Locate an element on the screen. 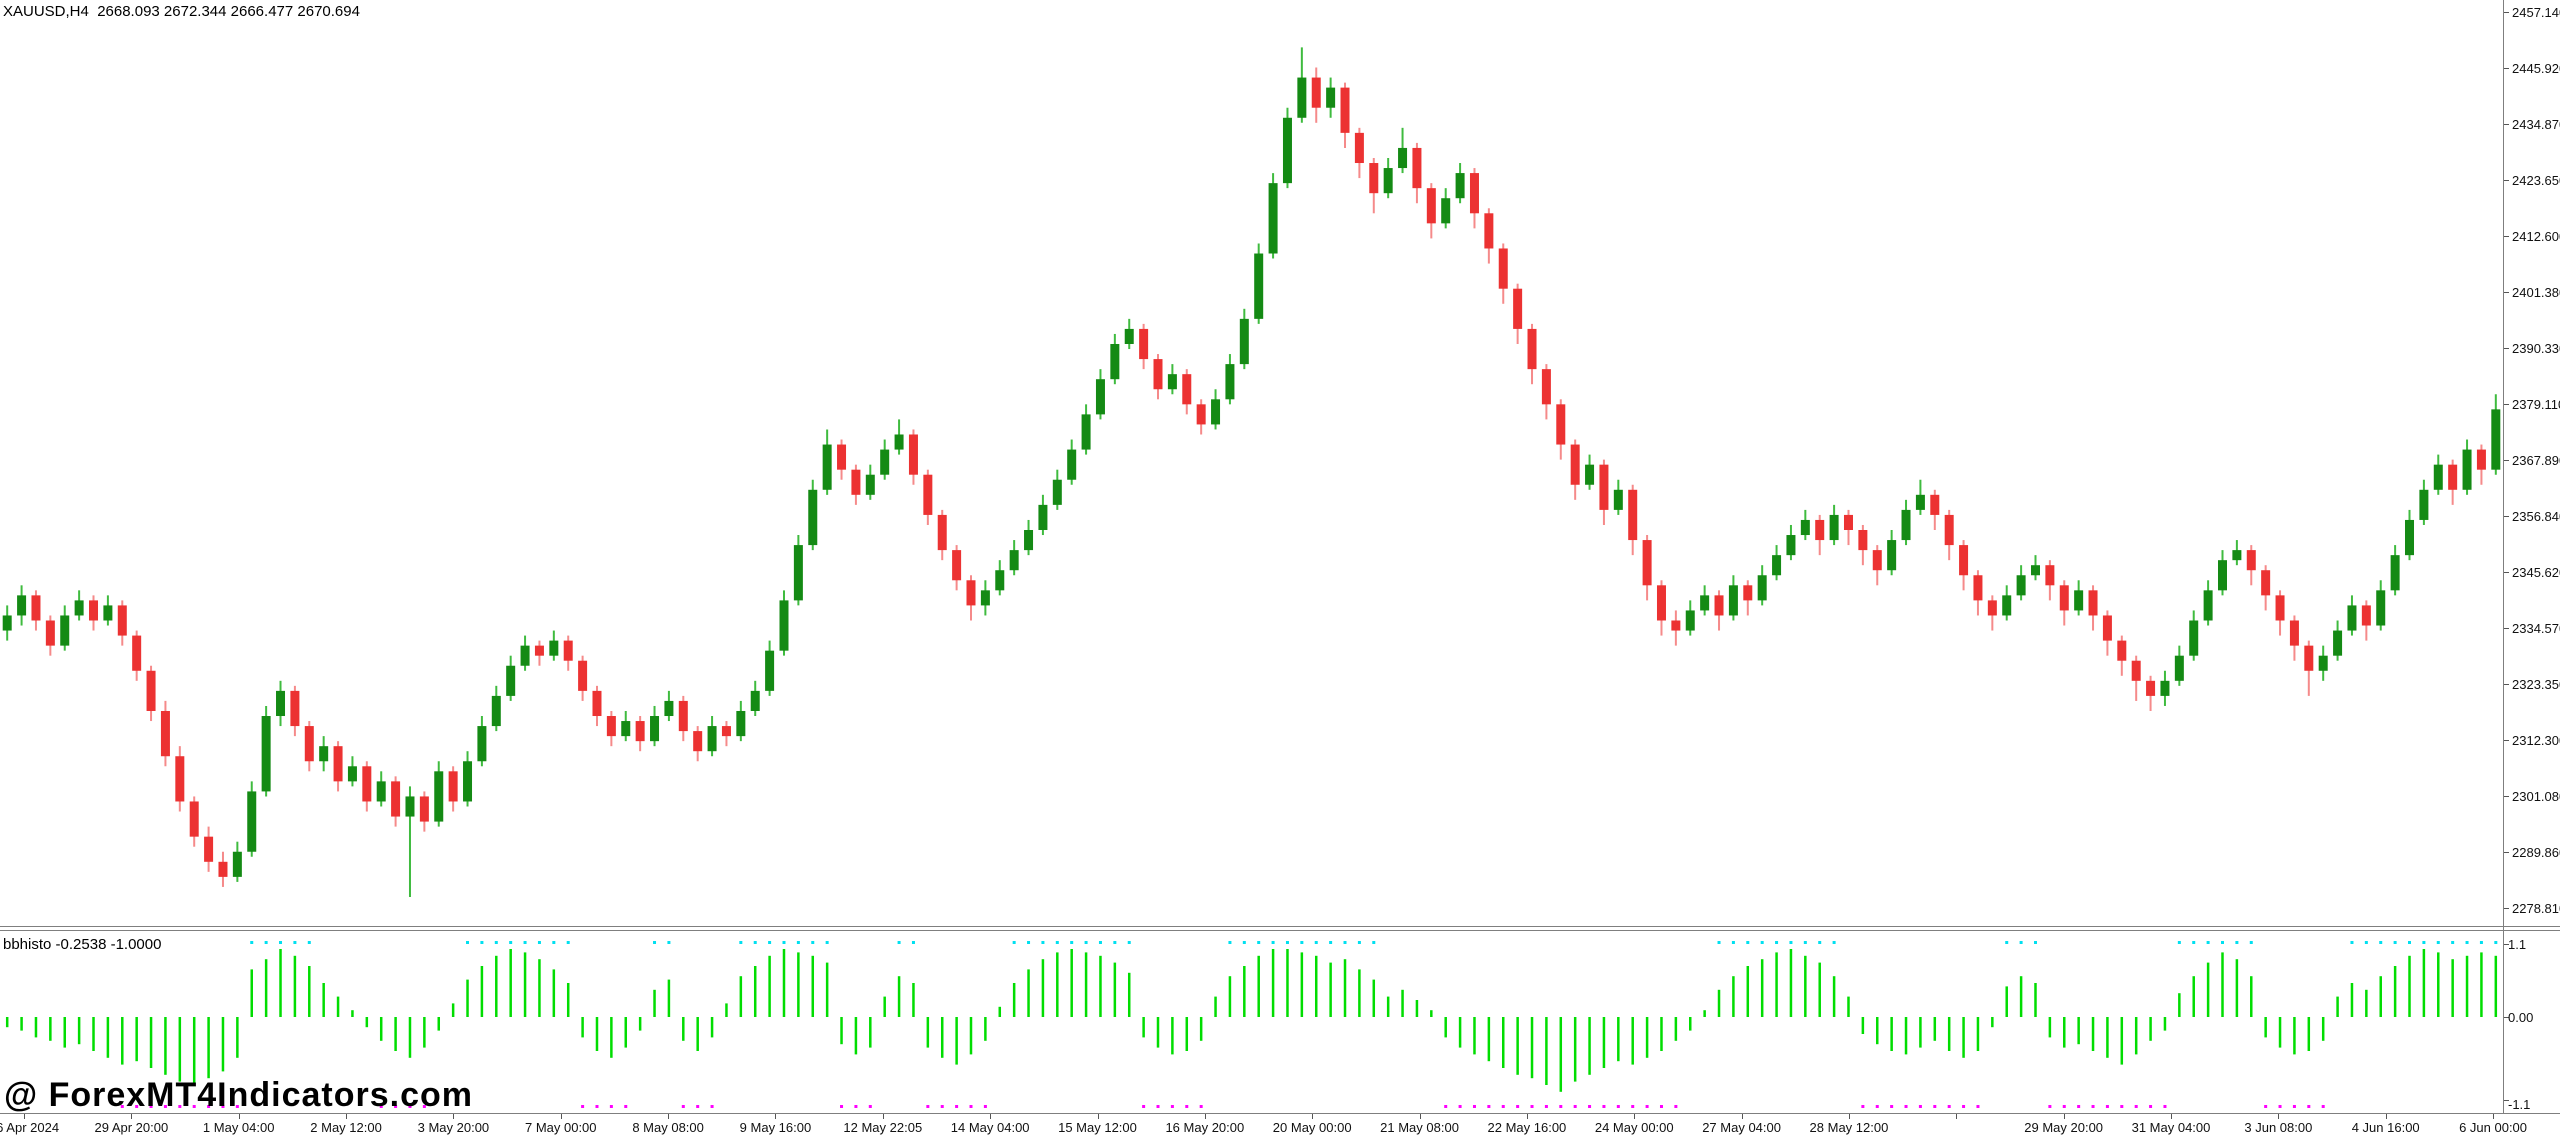  watermark: @ ForexMT4Indicators.com is located at coordinates (239, 1095).